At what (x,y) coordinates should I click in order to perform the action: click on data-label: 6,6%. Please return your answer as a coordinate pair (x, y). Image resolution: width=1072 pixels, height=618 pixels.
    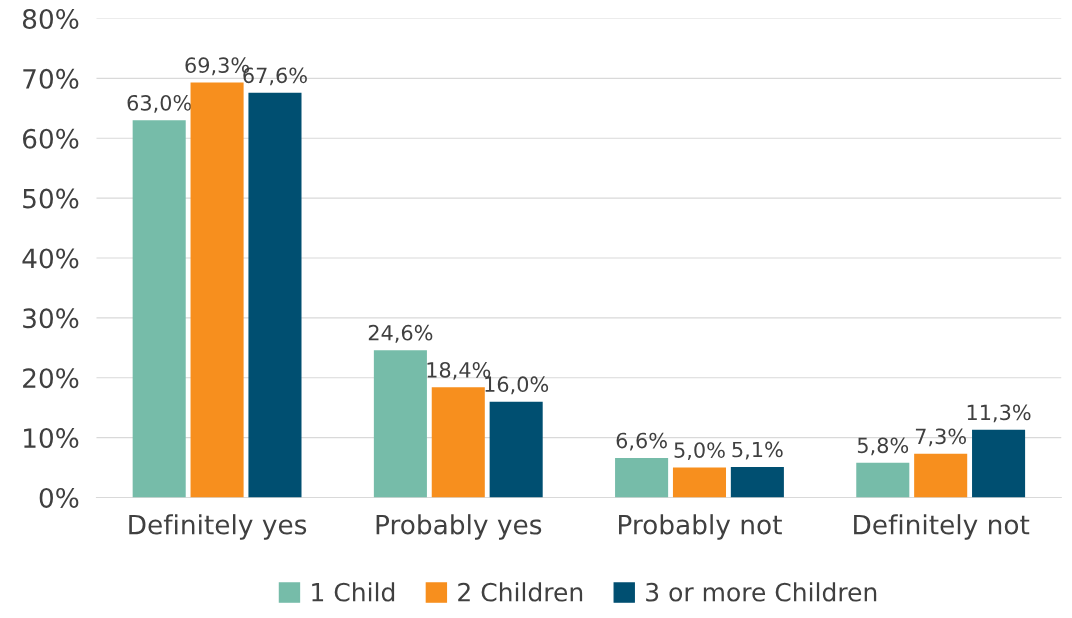
    Looking at the image, I should click on (641, 441).